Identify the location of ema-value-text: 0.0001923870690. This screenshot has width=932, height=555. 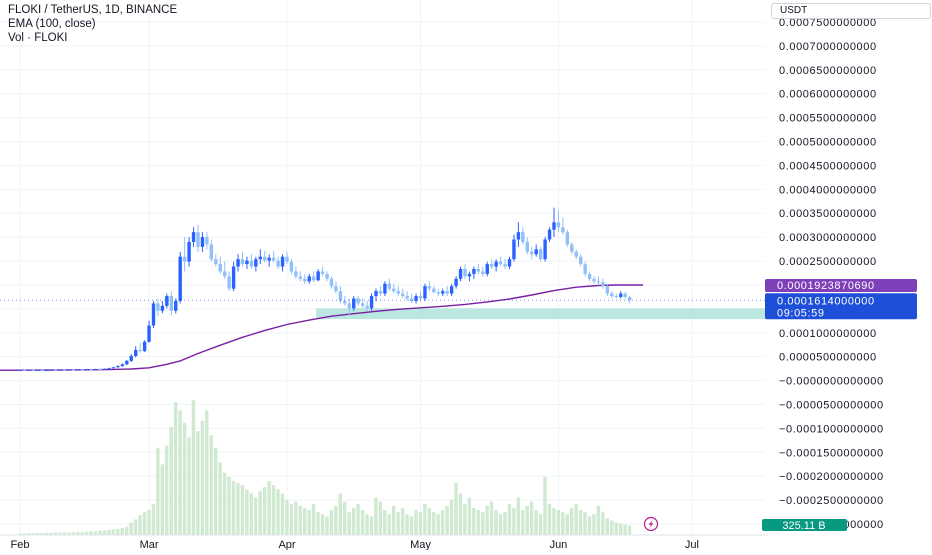
(826, 286).